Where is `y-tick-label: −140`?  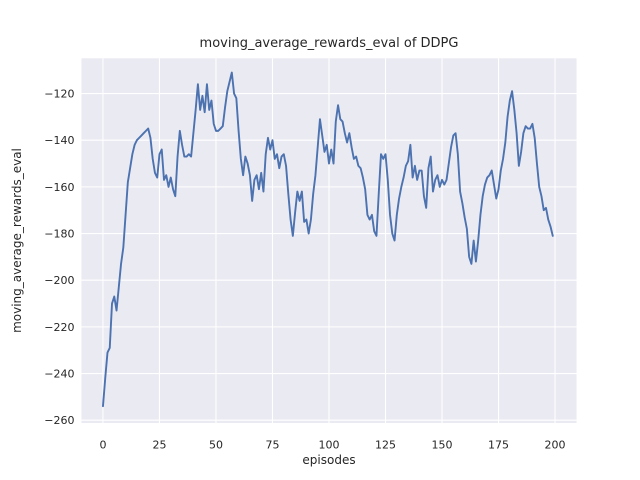
y-tick-label: −140 is located at coordinates (59, 140).